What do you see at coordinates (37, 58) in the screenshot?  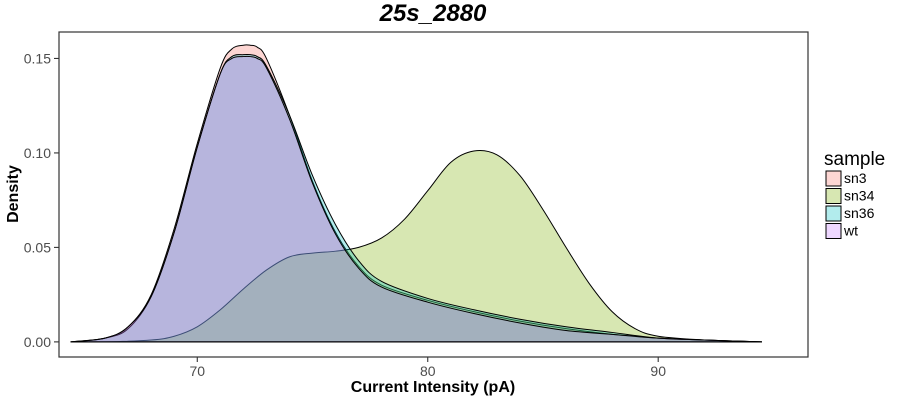 I see `y-tick-label: 0.15` at bounding box center [37, 58].